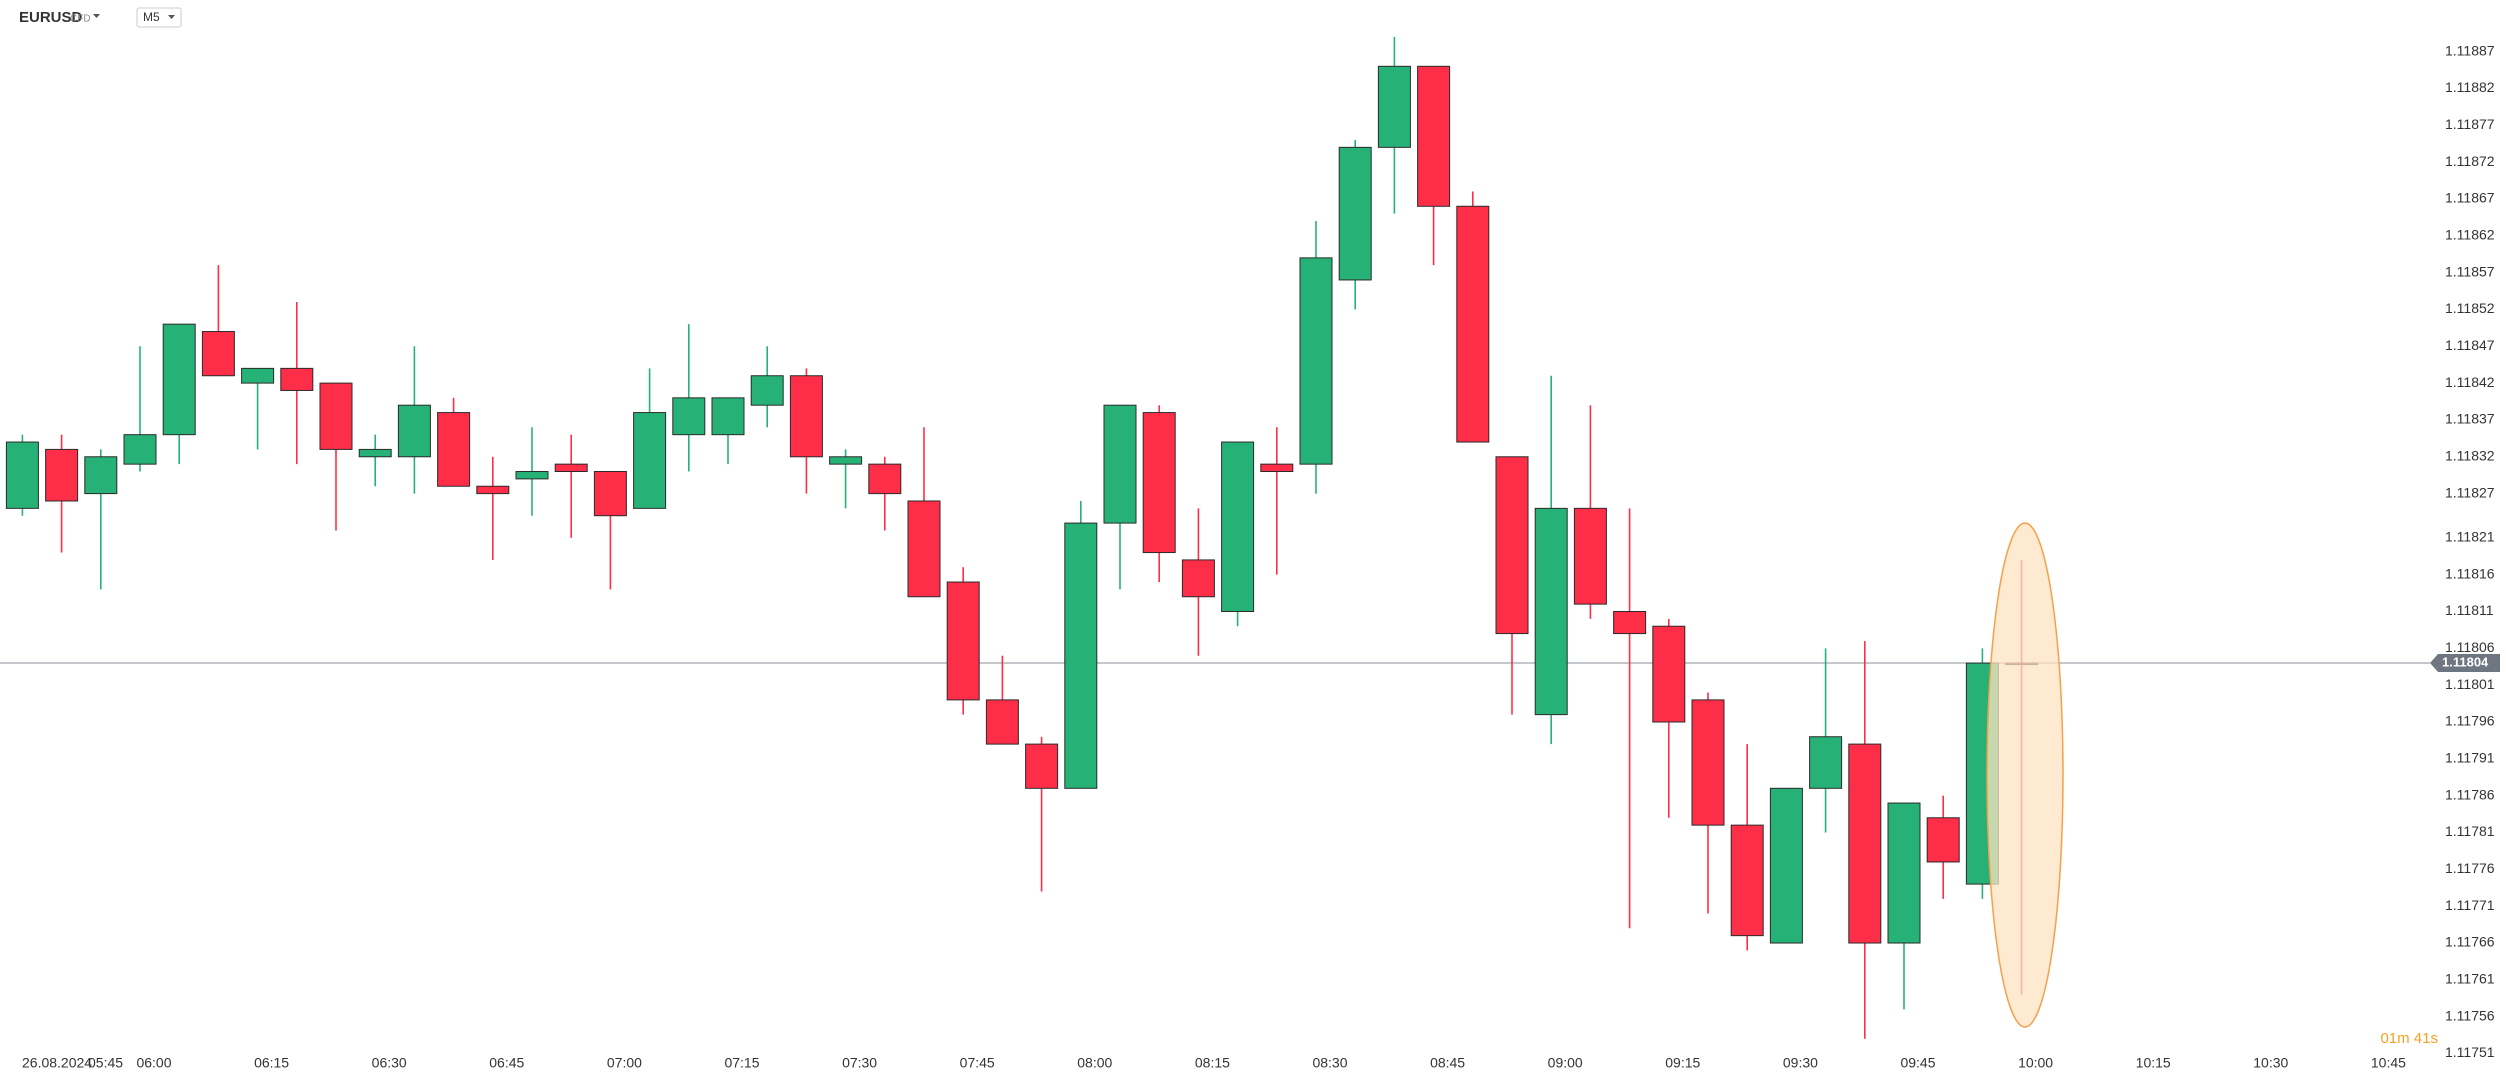 Image resolution: width=2506 pixels, height=1083 pixels. I want to click on last-price-tag-shape, so click(2465, 663).